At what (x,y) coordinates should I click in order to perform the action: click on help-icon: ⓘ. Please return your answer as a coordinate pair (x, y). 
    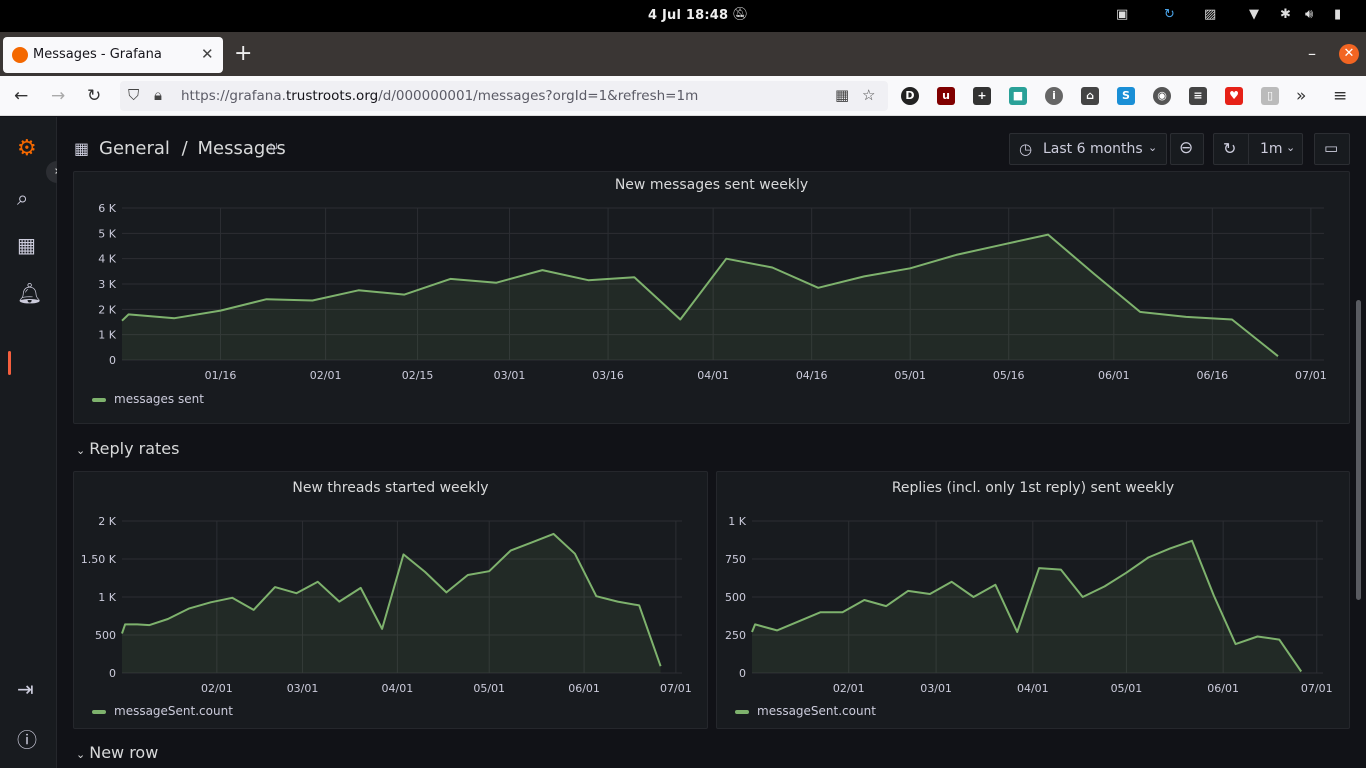
    Looking at the image, I should click on (27, 740).